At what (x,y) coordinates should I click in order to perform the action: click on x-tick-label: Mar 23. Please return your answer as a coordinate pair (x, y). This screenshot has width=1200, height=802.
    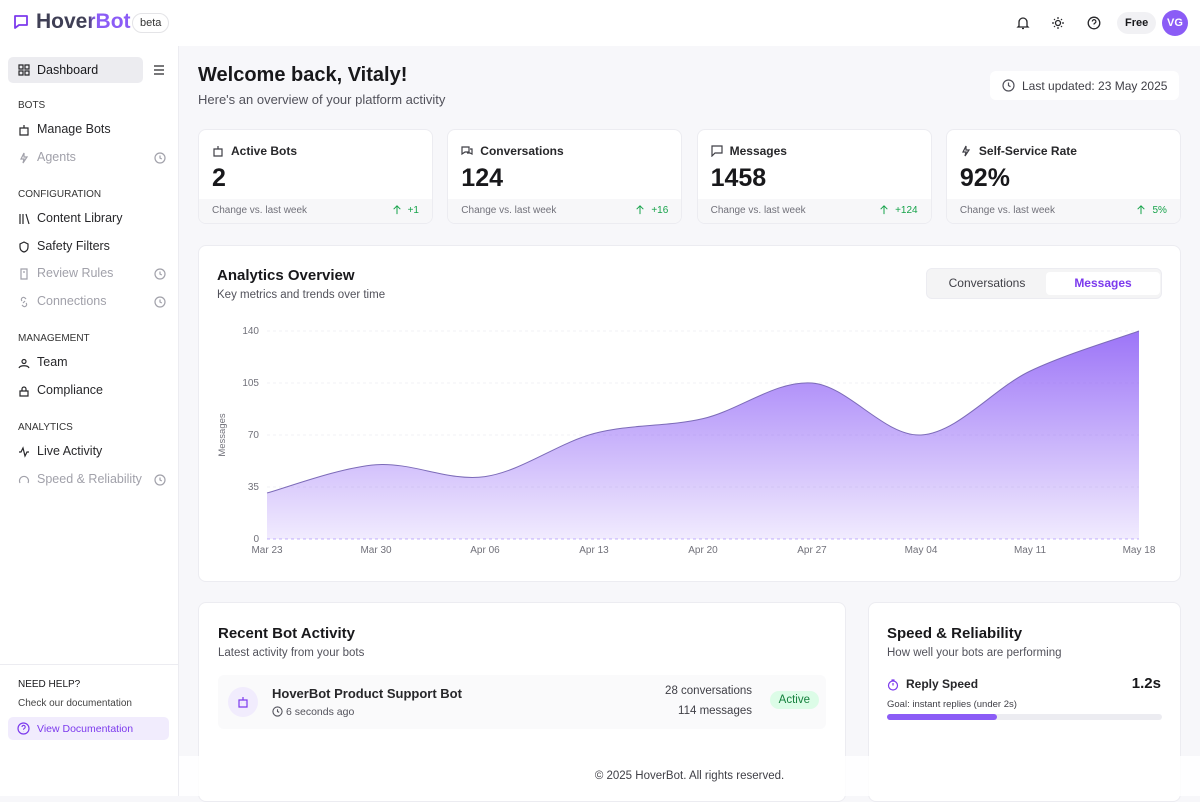
    Looking at the image, I should click on (267, 550).